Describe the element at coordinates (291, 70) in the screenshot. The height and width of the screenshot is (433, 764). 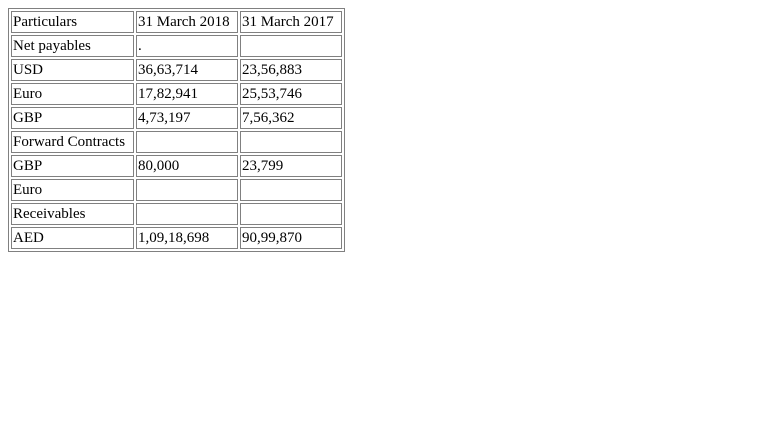
I see `cell-2017: 23,56,883` at that location.